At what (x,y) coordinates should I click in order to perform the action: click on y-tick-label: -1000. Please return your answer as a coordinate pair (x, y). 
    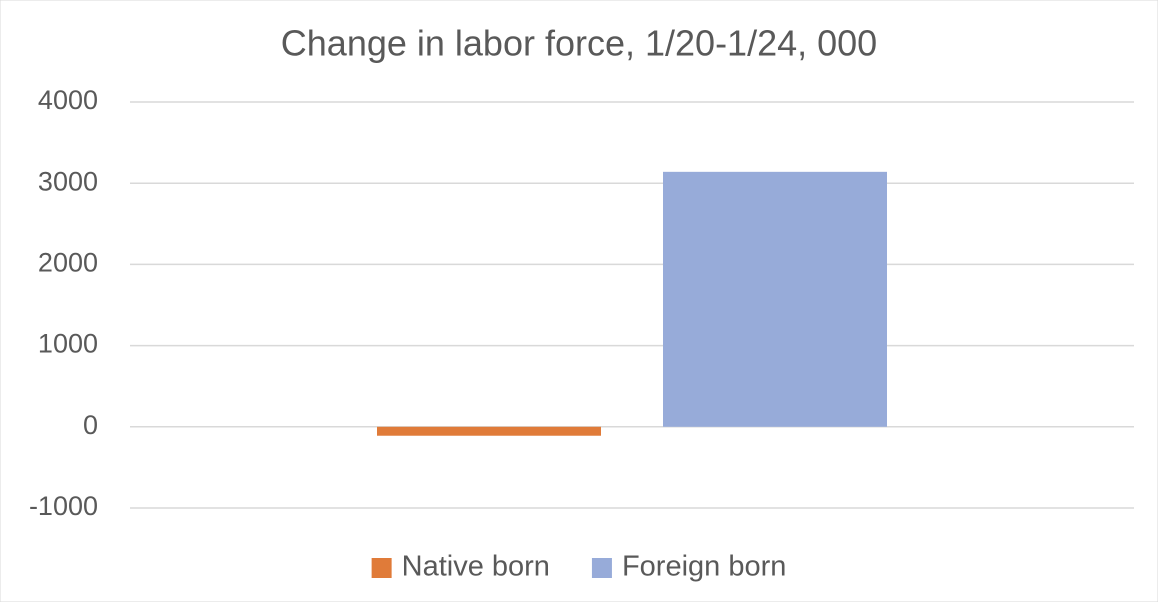
    Looking at the image, I should click on (63, 506).